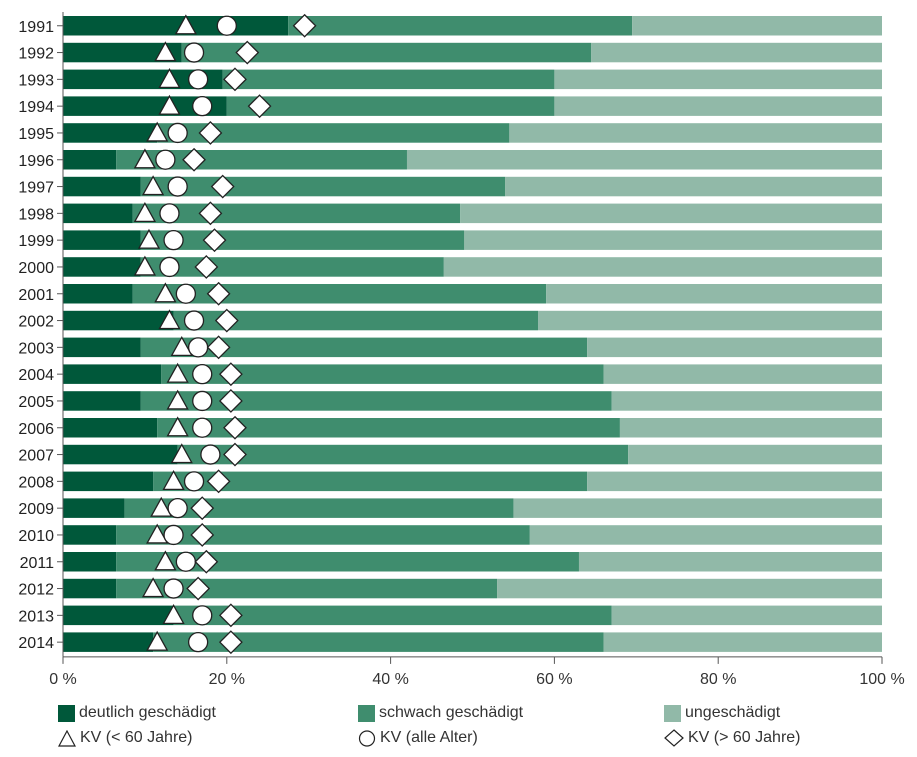  What do you see at coordinates (672, 713) in the screenshot?
I see `legend-swatch-ungeschaedigt` at bounding box center [672, 713].